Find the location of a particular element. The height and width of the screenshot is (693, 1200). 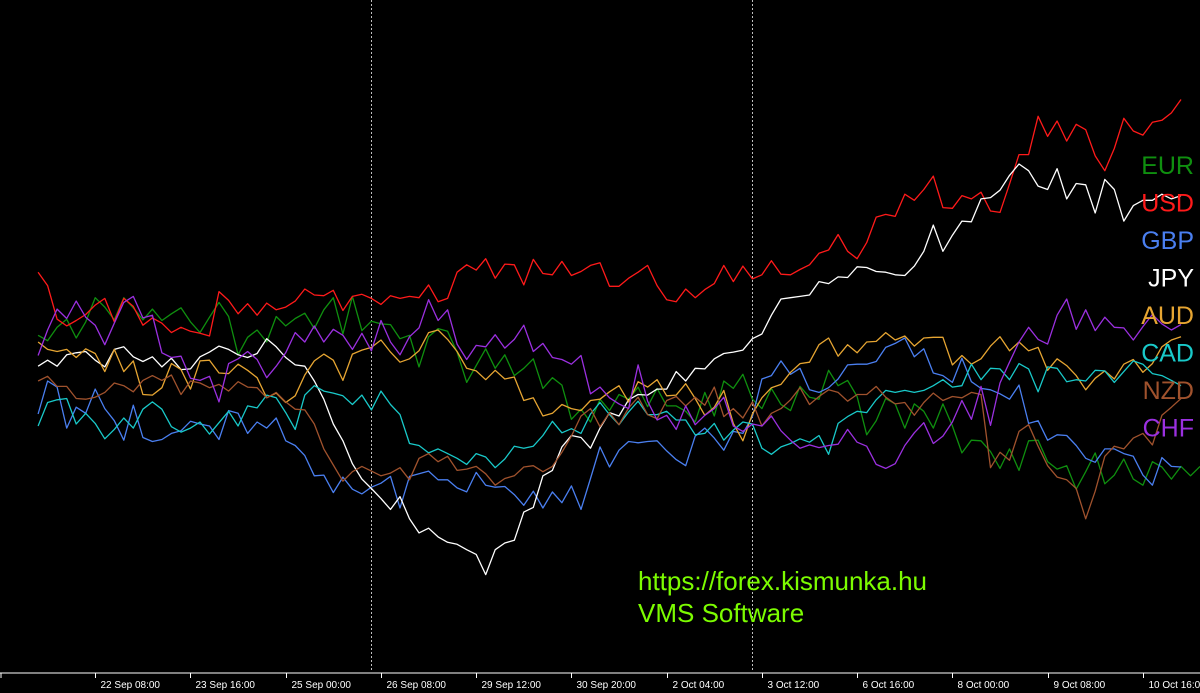

watermark-url: https://forex.kismunka.hu is located at coordinates (783, 581).